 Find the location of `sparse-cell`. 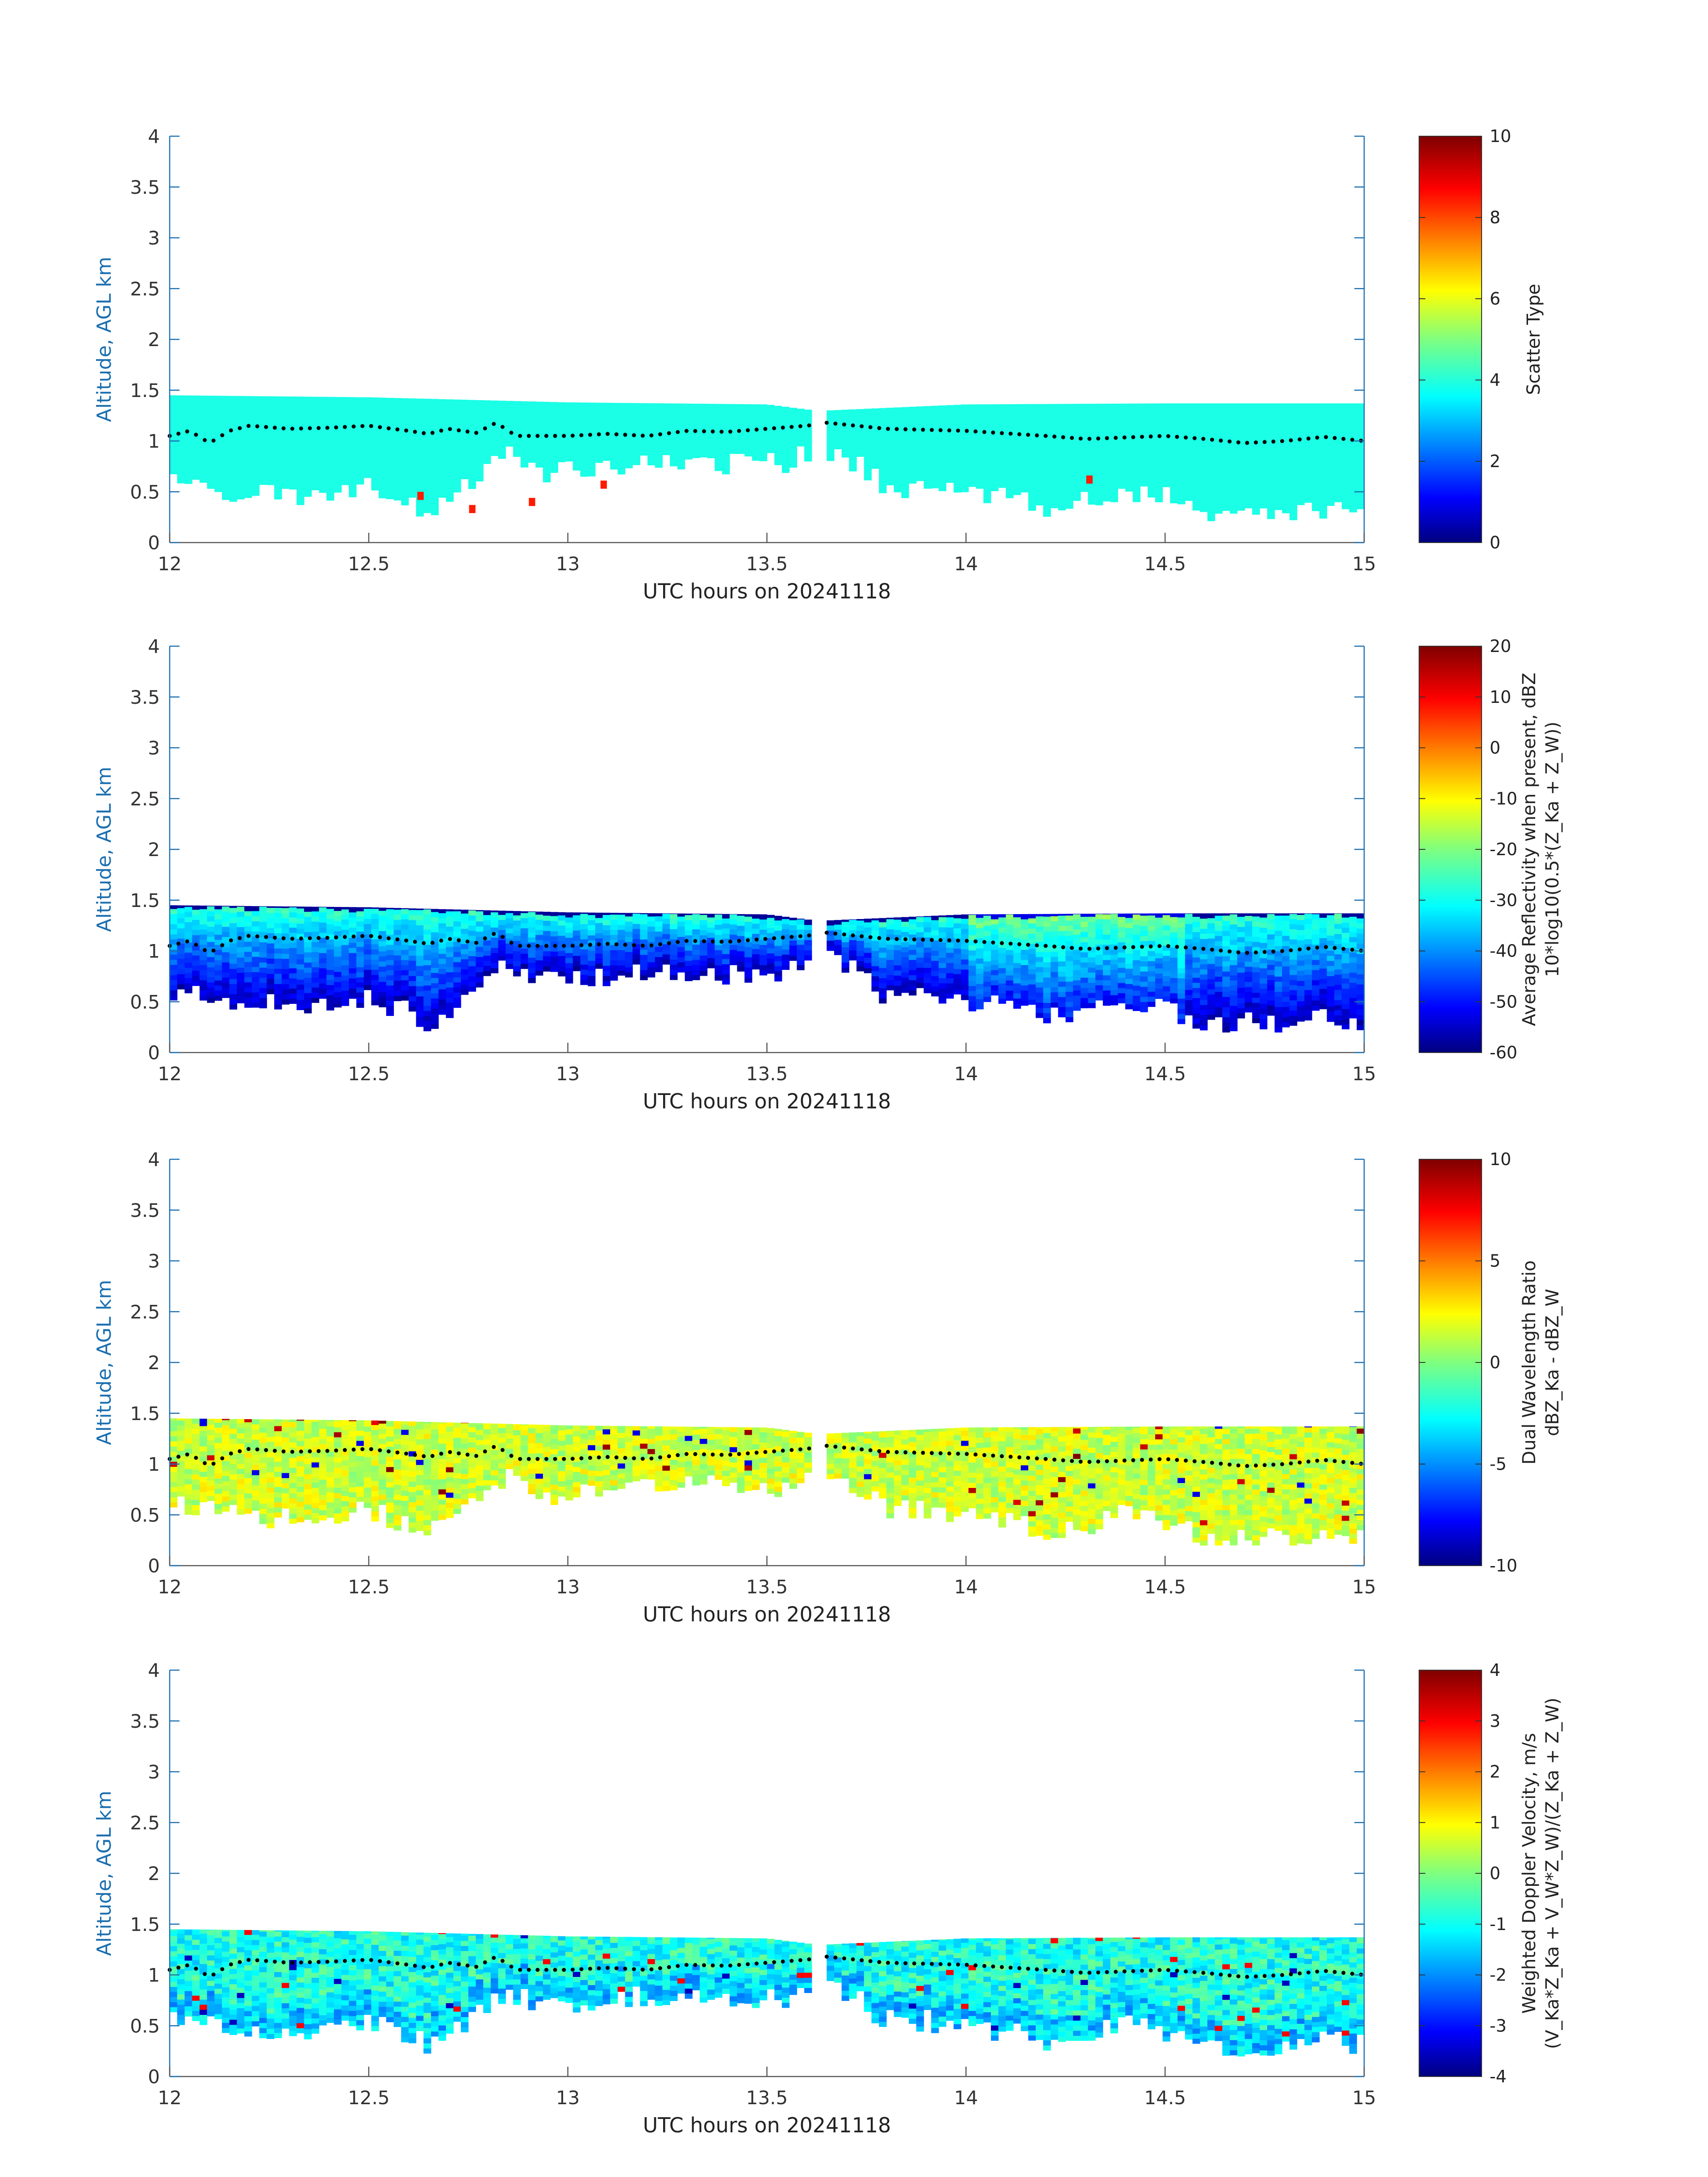

sparse-cell is located at coordinates (1089, 479).